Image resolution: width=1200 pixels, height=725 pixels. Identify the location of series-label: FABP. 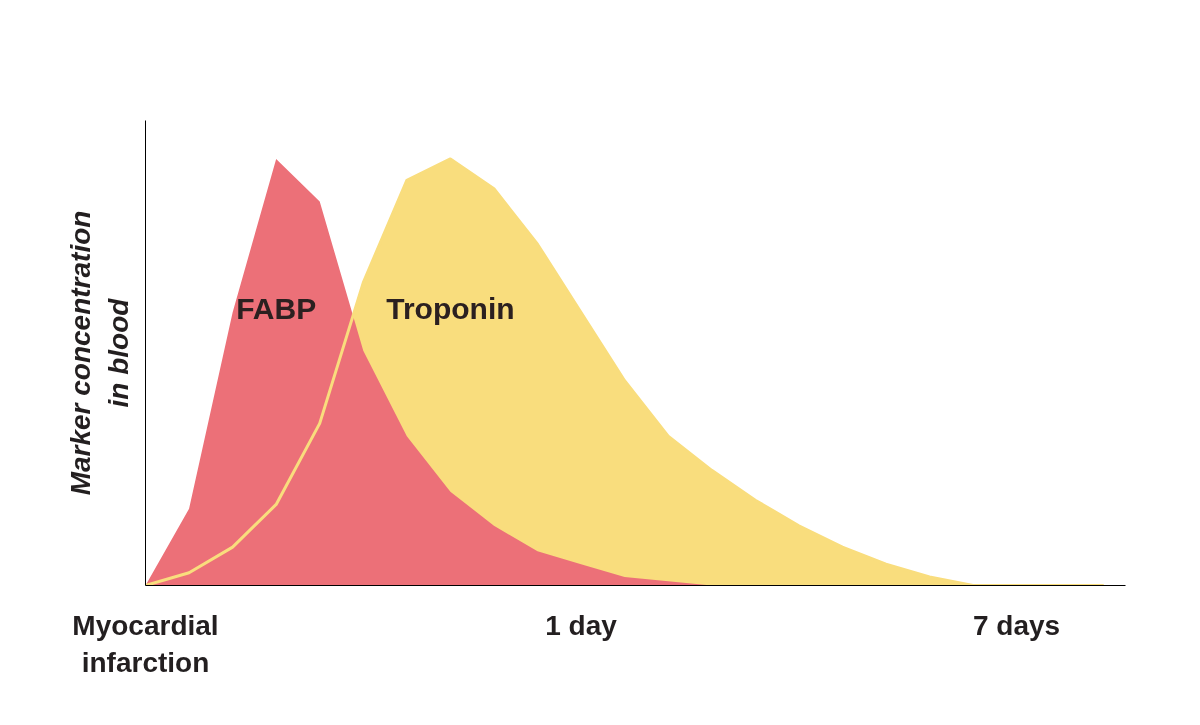
(276, 308).